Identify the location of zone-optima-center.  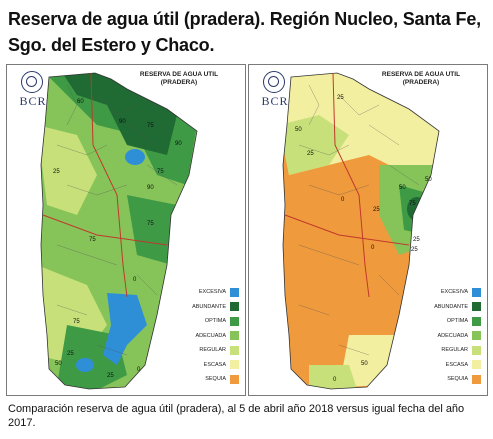
(152, 230).